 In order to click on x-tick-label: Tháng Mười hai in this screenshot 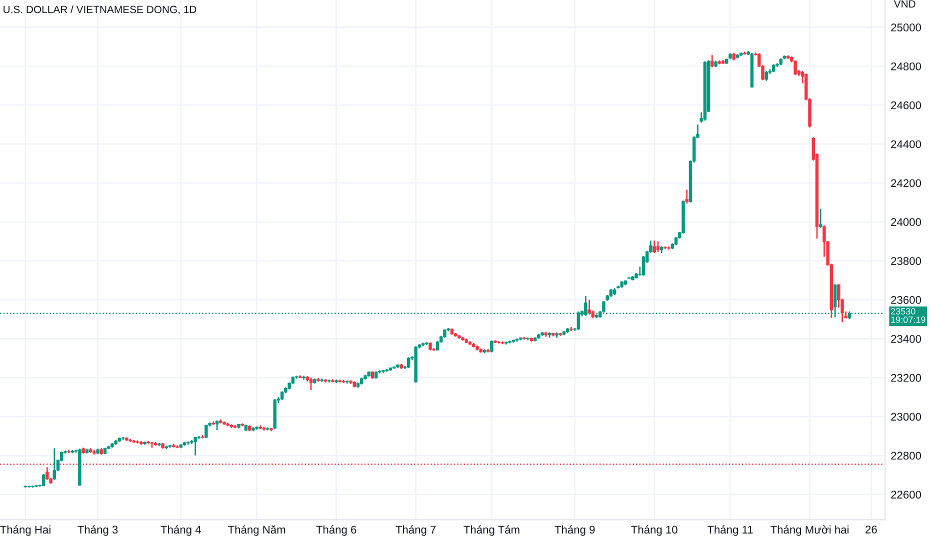, I will do `click(809, 530)`.